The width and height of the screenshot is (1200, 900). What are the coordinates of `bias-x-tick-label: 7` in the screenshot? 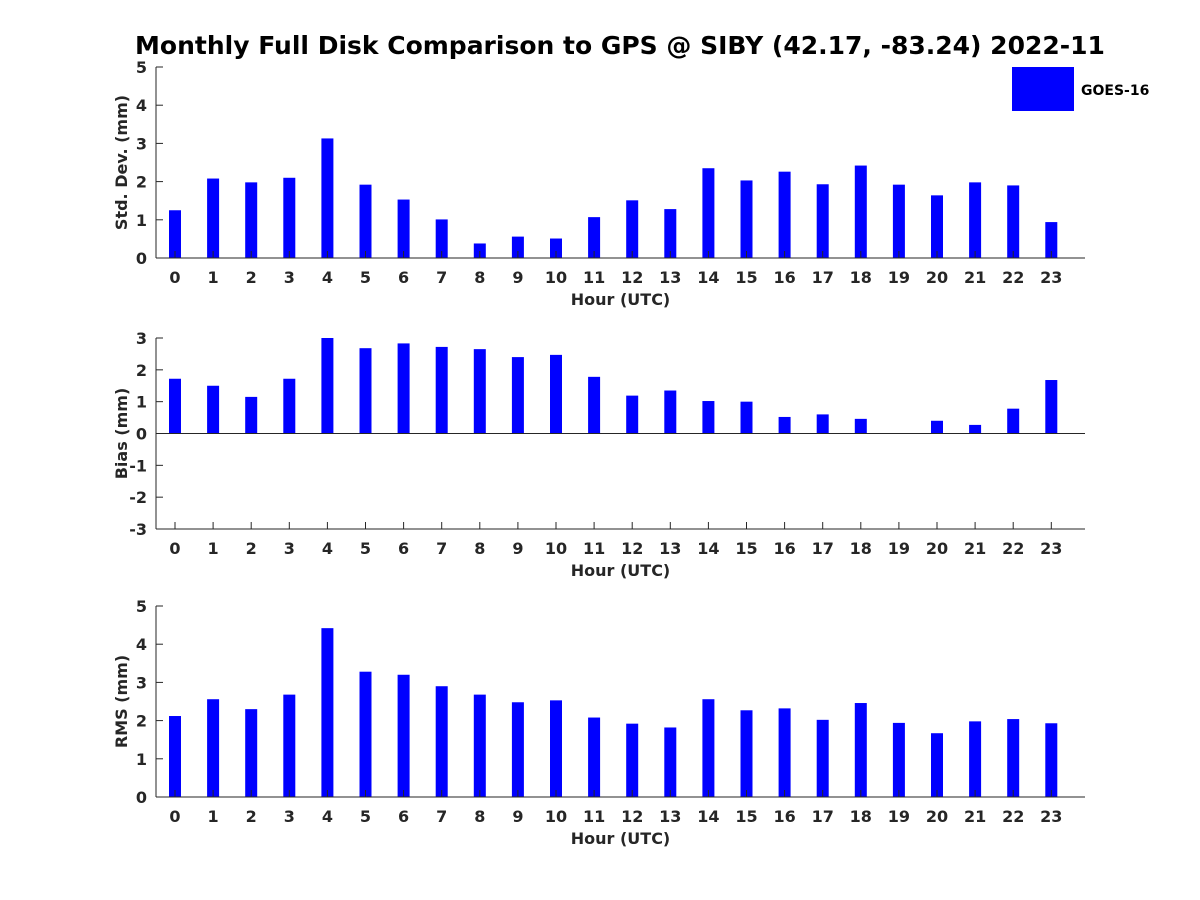 It's located at (441, 548).